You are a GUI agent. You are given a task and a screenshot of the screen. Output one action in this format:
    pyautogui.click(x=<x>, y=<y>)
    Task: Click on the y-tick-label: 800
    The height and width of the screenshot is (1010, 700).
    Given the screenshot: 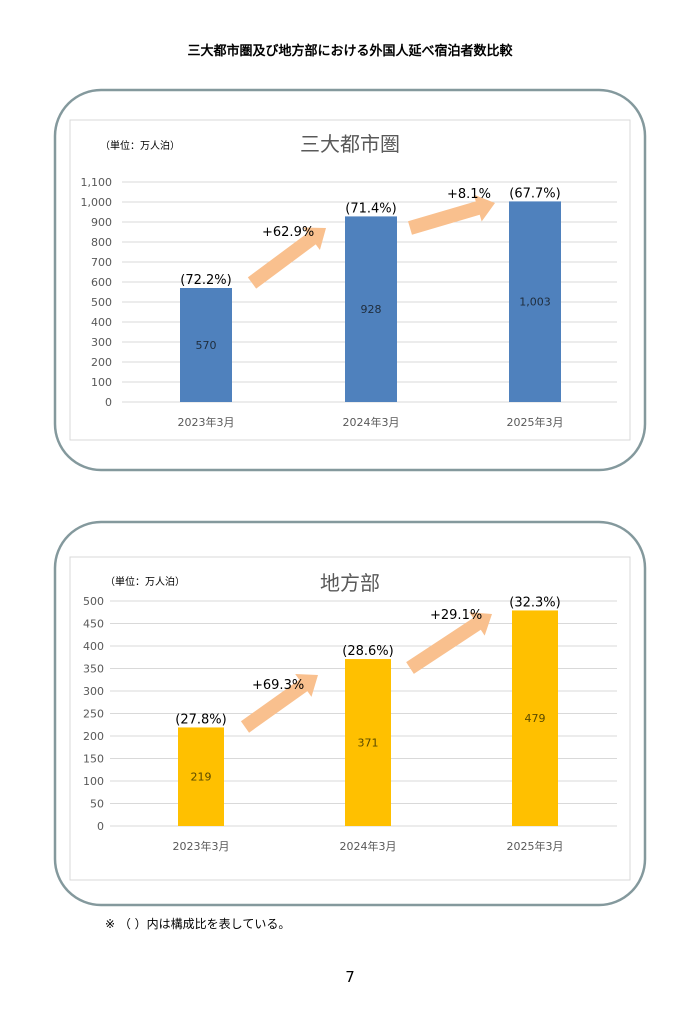 What is the action you would take?
    pyautogui.click(x=101, y=242)
    